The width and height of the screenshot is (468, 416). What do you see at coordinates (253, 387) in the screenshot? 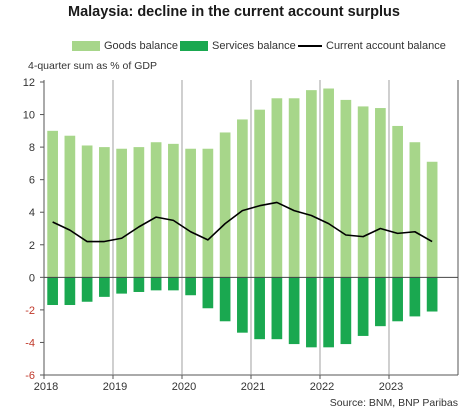
I see `x-tick-label: 2021` at bounding box center [253, 387].